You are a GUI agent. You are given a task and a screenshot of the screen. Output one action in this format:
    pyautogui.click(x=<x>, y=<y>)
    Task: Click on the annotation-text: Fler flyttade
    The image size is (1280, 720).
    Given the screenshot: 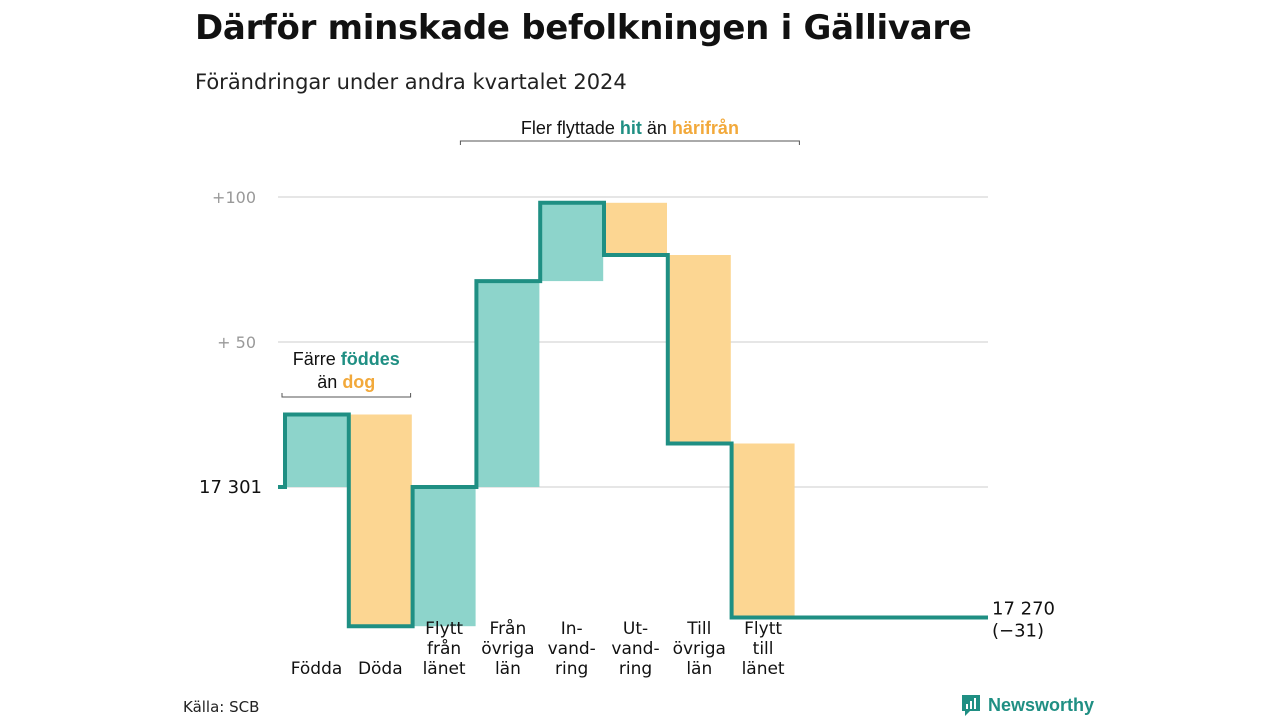 What is the action you would take?
    pyautogui.click(x=570, y=128)
    